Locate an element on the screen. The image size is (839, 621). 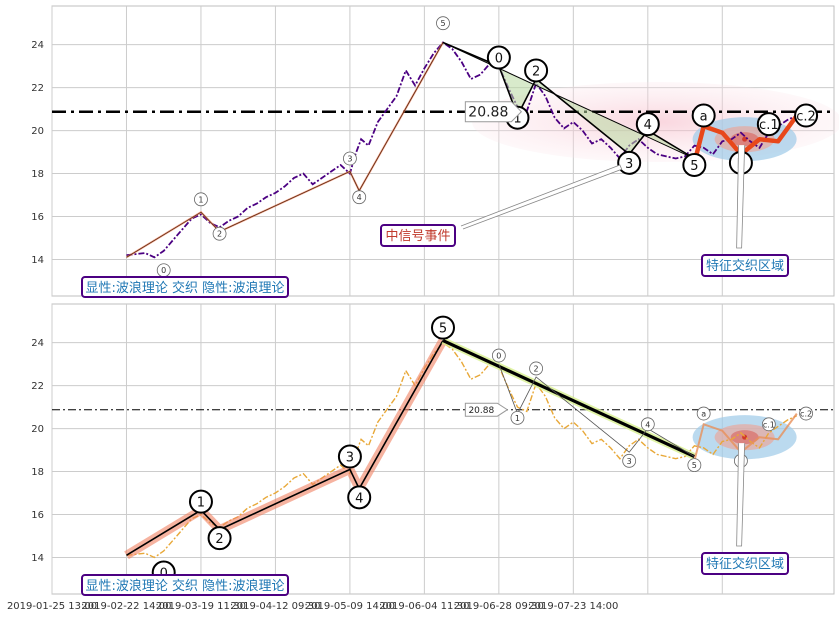
caption-box is located at coordinates (185, 585).